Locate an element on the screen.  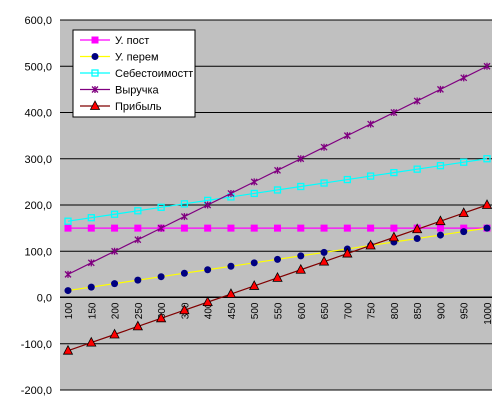
x-tick-label: 1000 is located at coordinates (488, 313).